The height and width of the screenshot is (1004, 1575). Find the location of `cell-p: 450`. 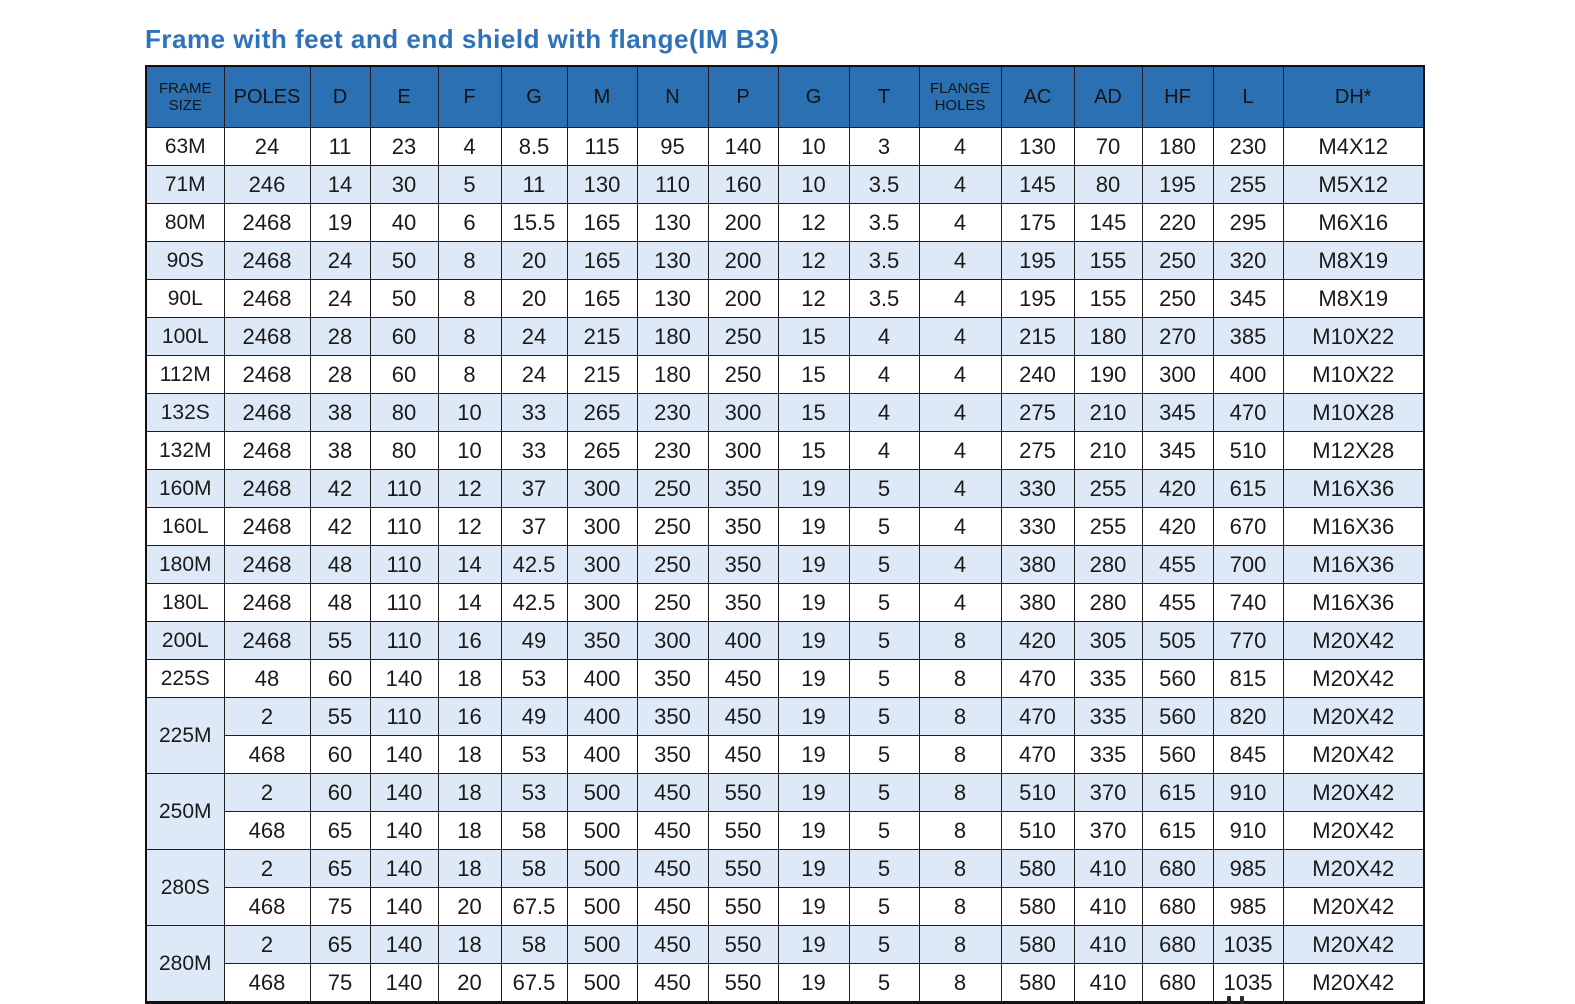

cell-p: 450 is located at coordinates (743, 678).